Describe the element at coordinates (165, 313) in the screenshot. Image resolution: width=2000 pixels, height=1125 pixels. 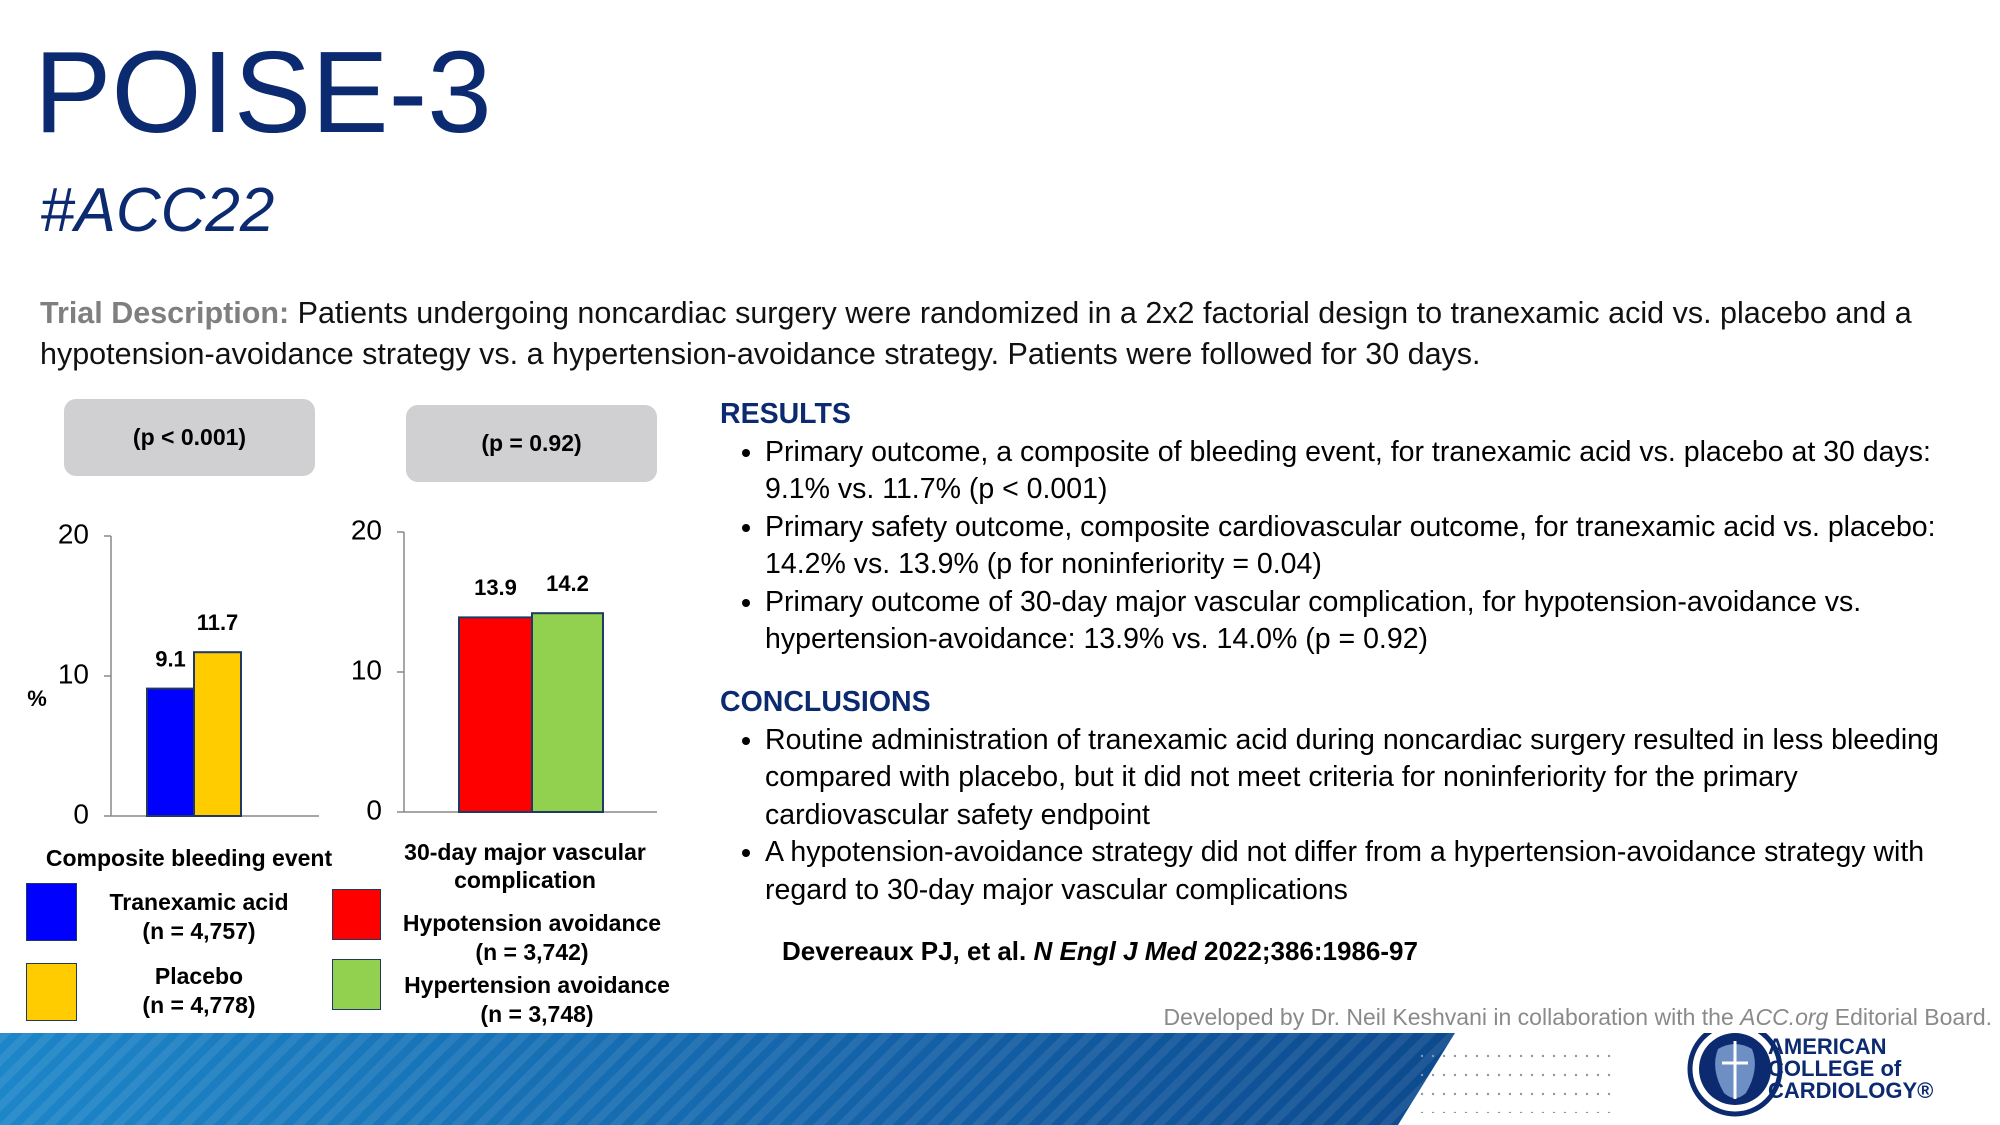
I see `description-label: Trial Description:` at that location.